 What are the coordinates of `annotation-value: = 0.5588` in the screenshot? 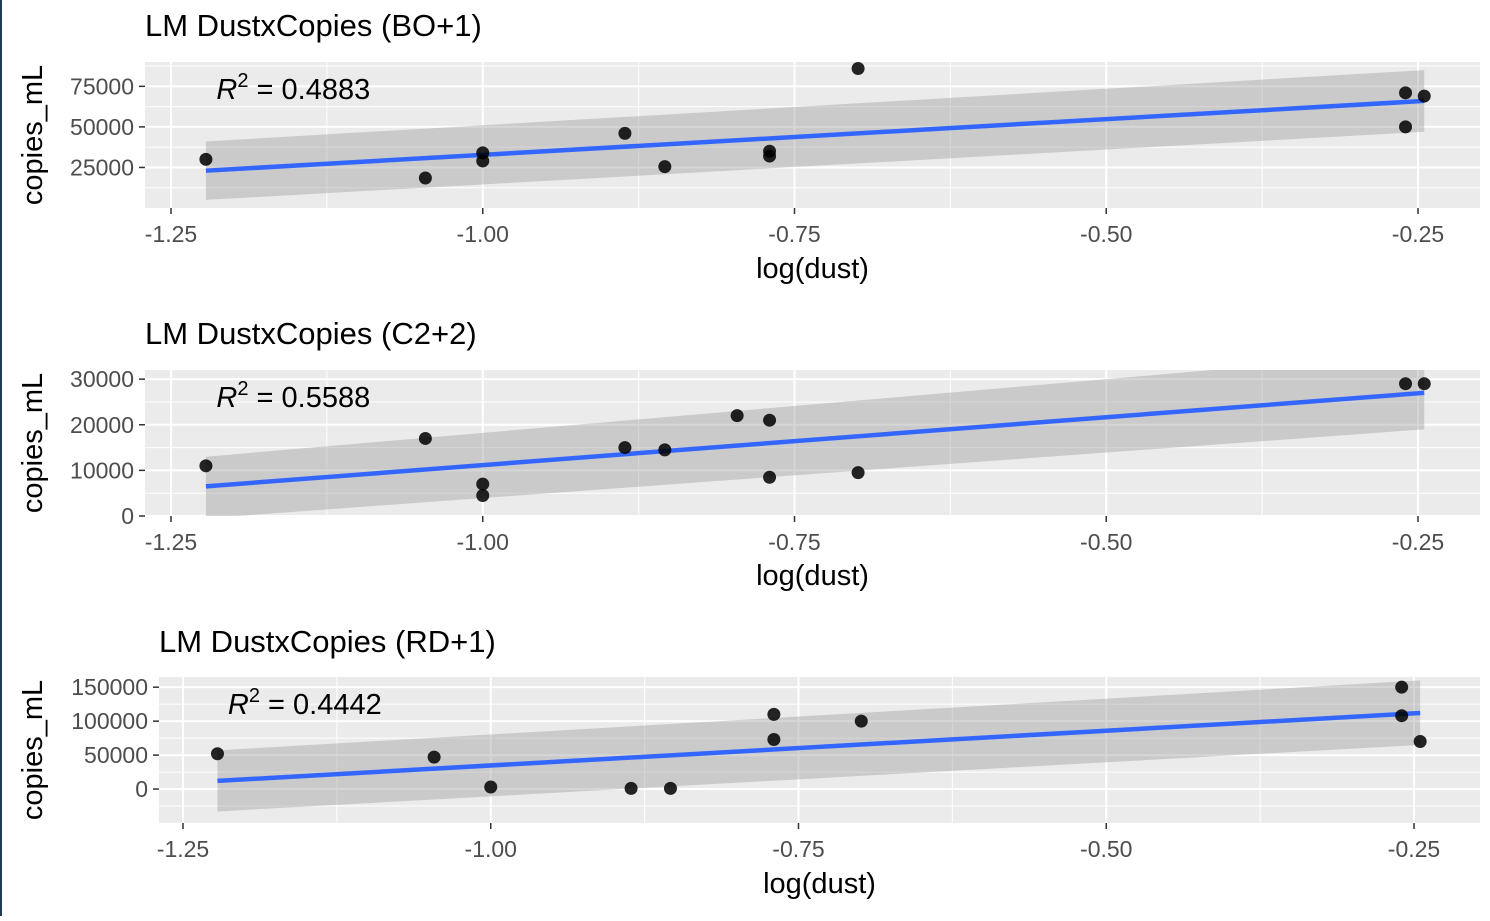 It's located at (309, 398).